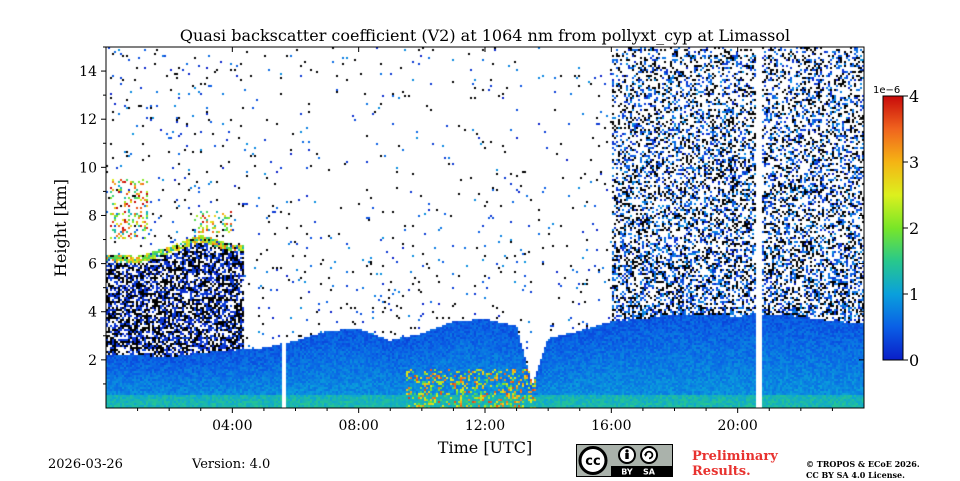 Image resolution: width=960 pixels, height=481 pixels. I want to click on preliminary-line-1: Preliminary, so click(735, 456).